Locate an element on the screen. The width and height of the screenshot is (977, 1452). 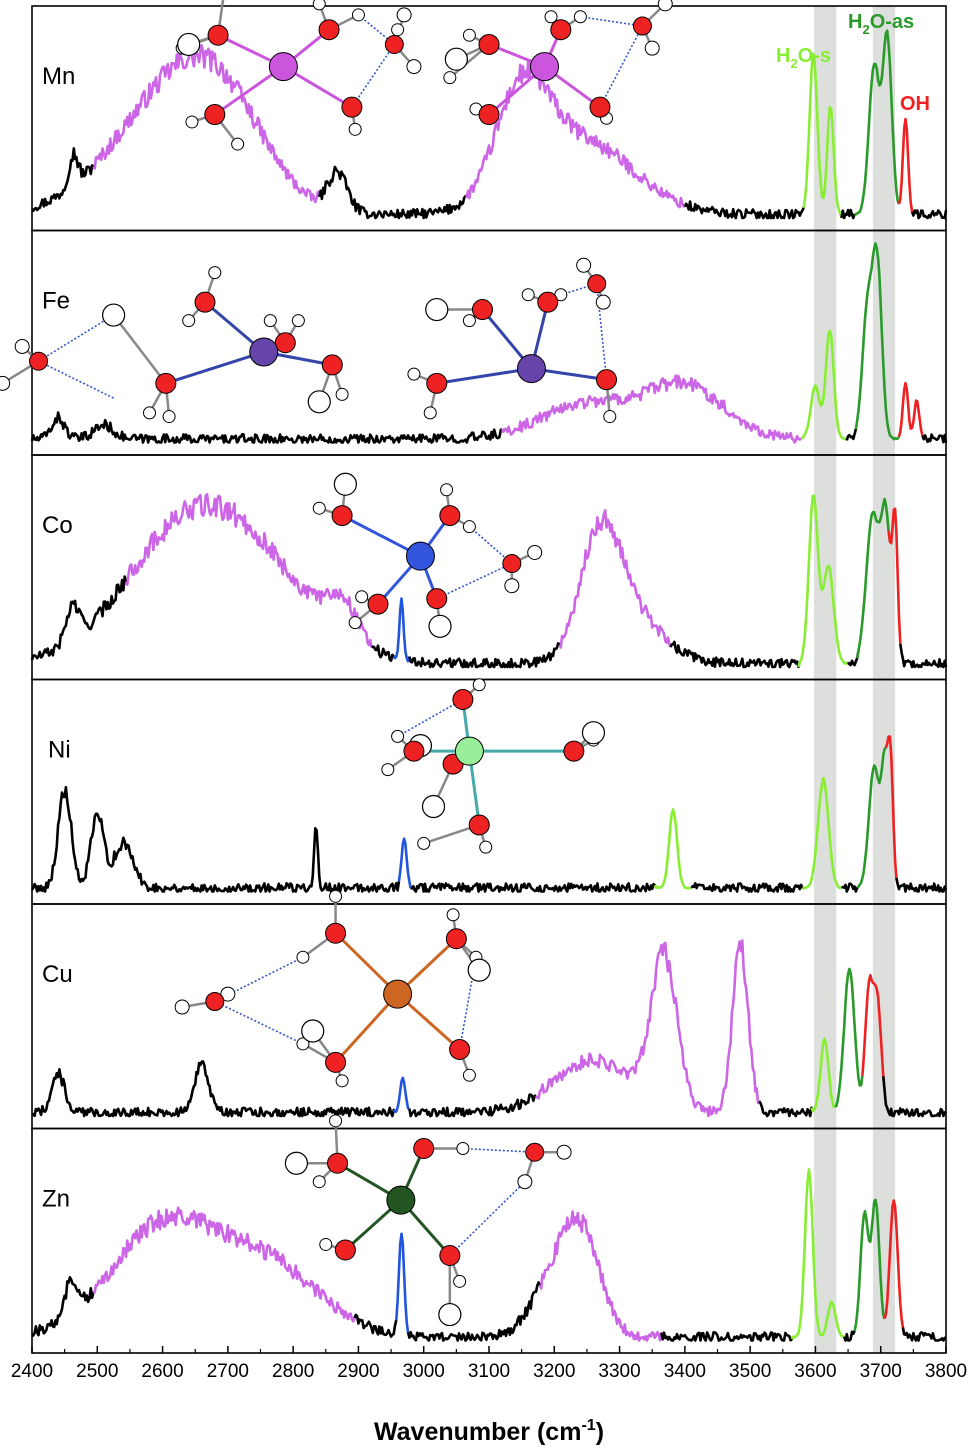
x-tick-label: 3100 is located at coordinates (489, 1371).